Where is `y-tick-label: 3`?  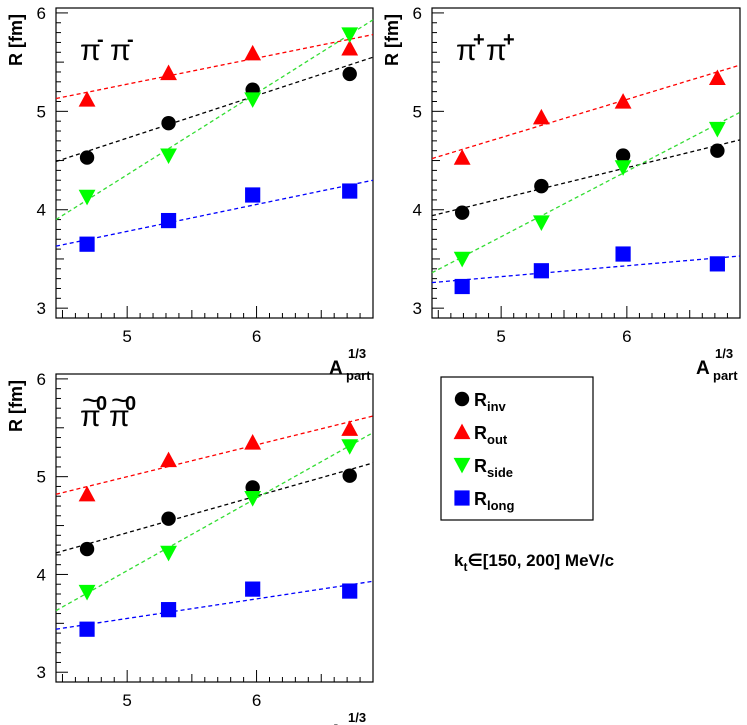 y-tick-label: 3 is located at coordinates (41, 308).